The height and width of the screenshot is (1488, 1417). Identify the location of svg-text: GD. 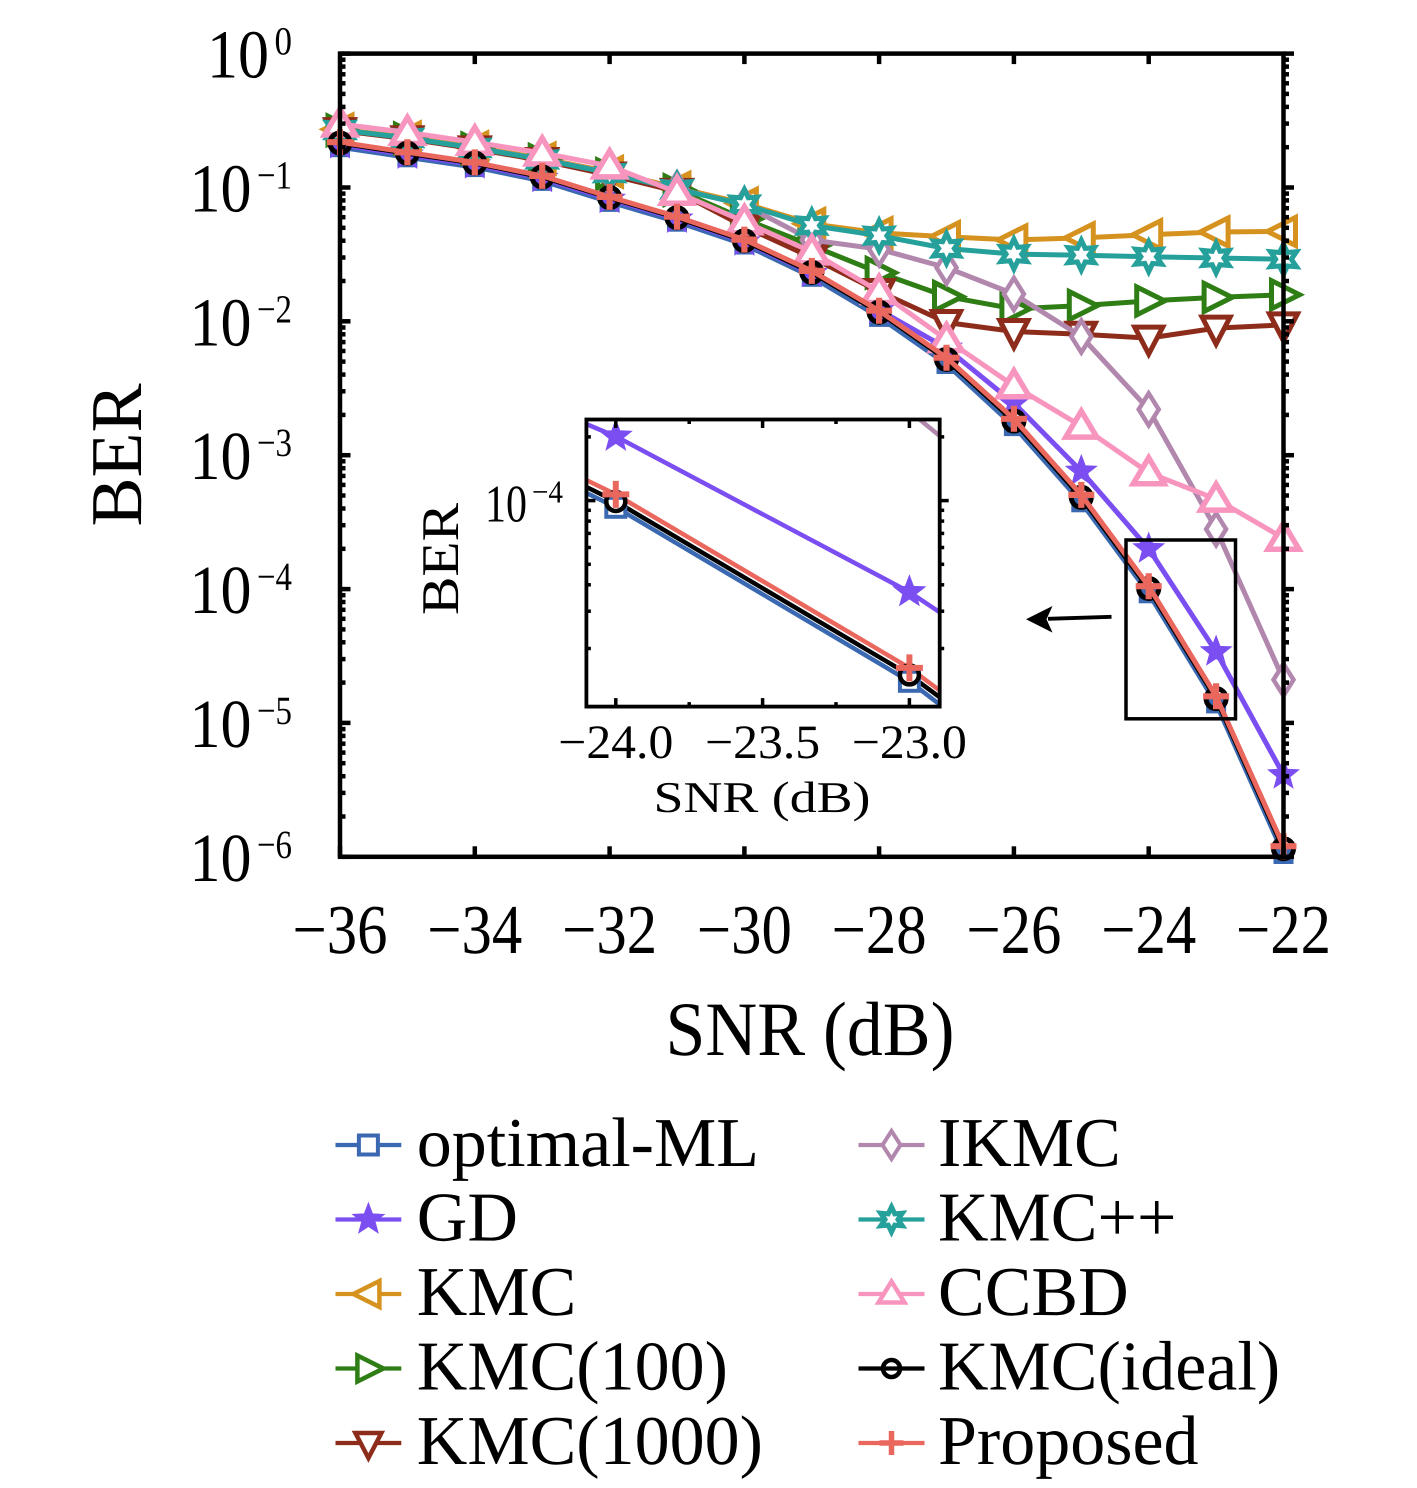
(467, 1218).